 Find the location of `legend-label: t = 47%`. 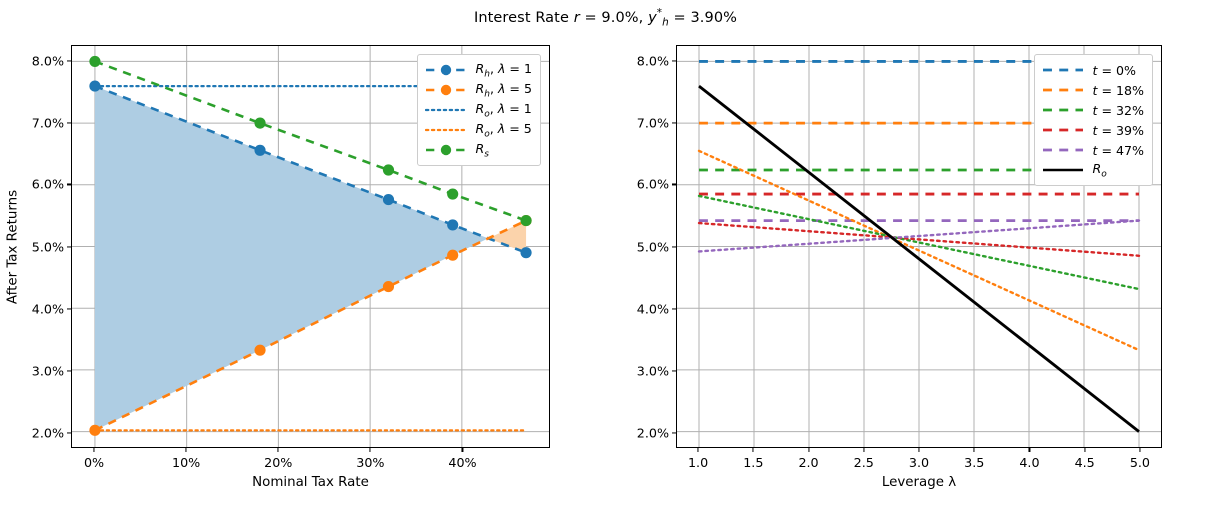

legend-label: t = 47% is located at coordinates (1118, 150).